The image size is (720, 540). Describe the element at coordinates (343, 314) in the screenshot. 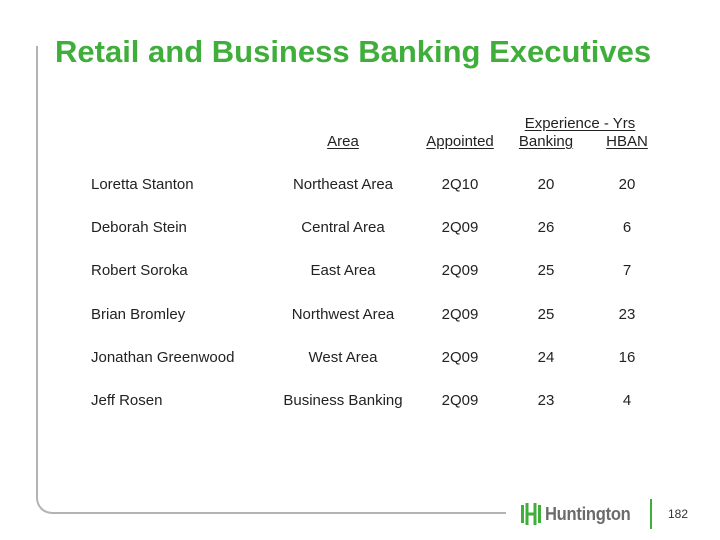

I see `executive-area: Northwest Area` at that location.